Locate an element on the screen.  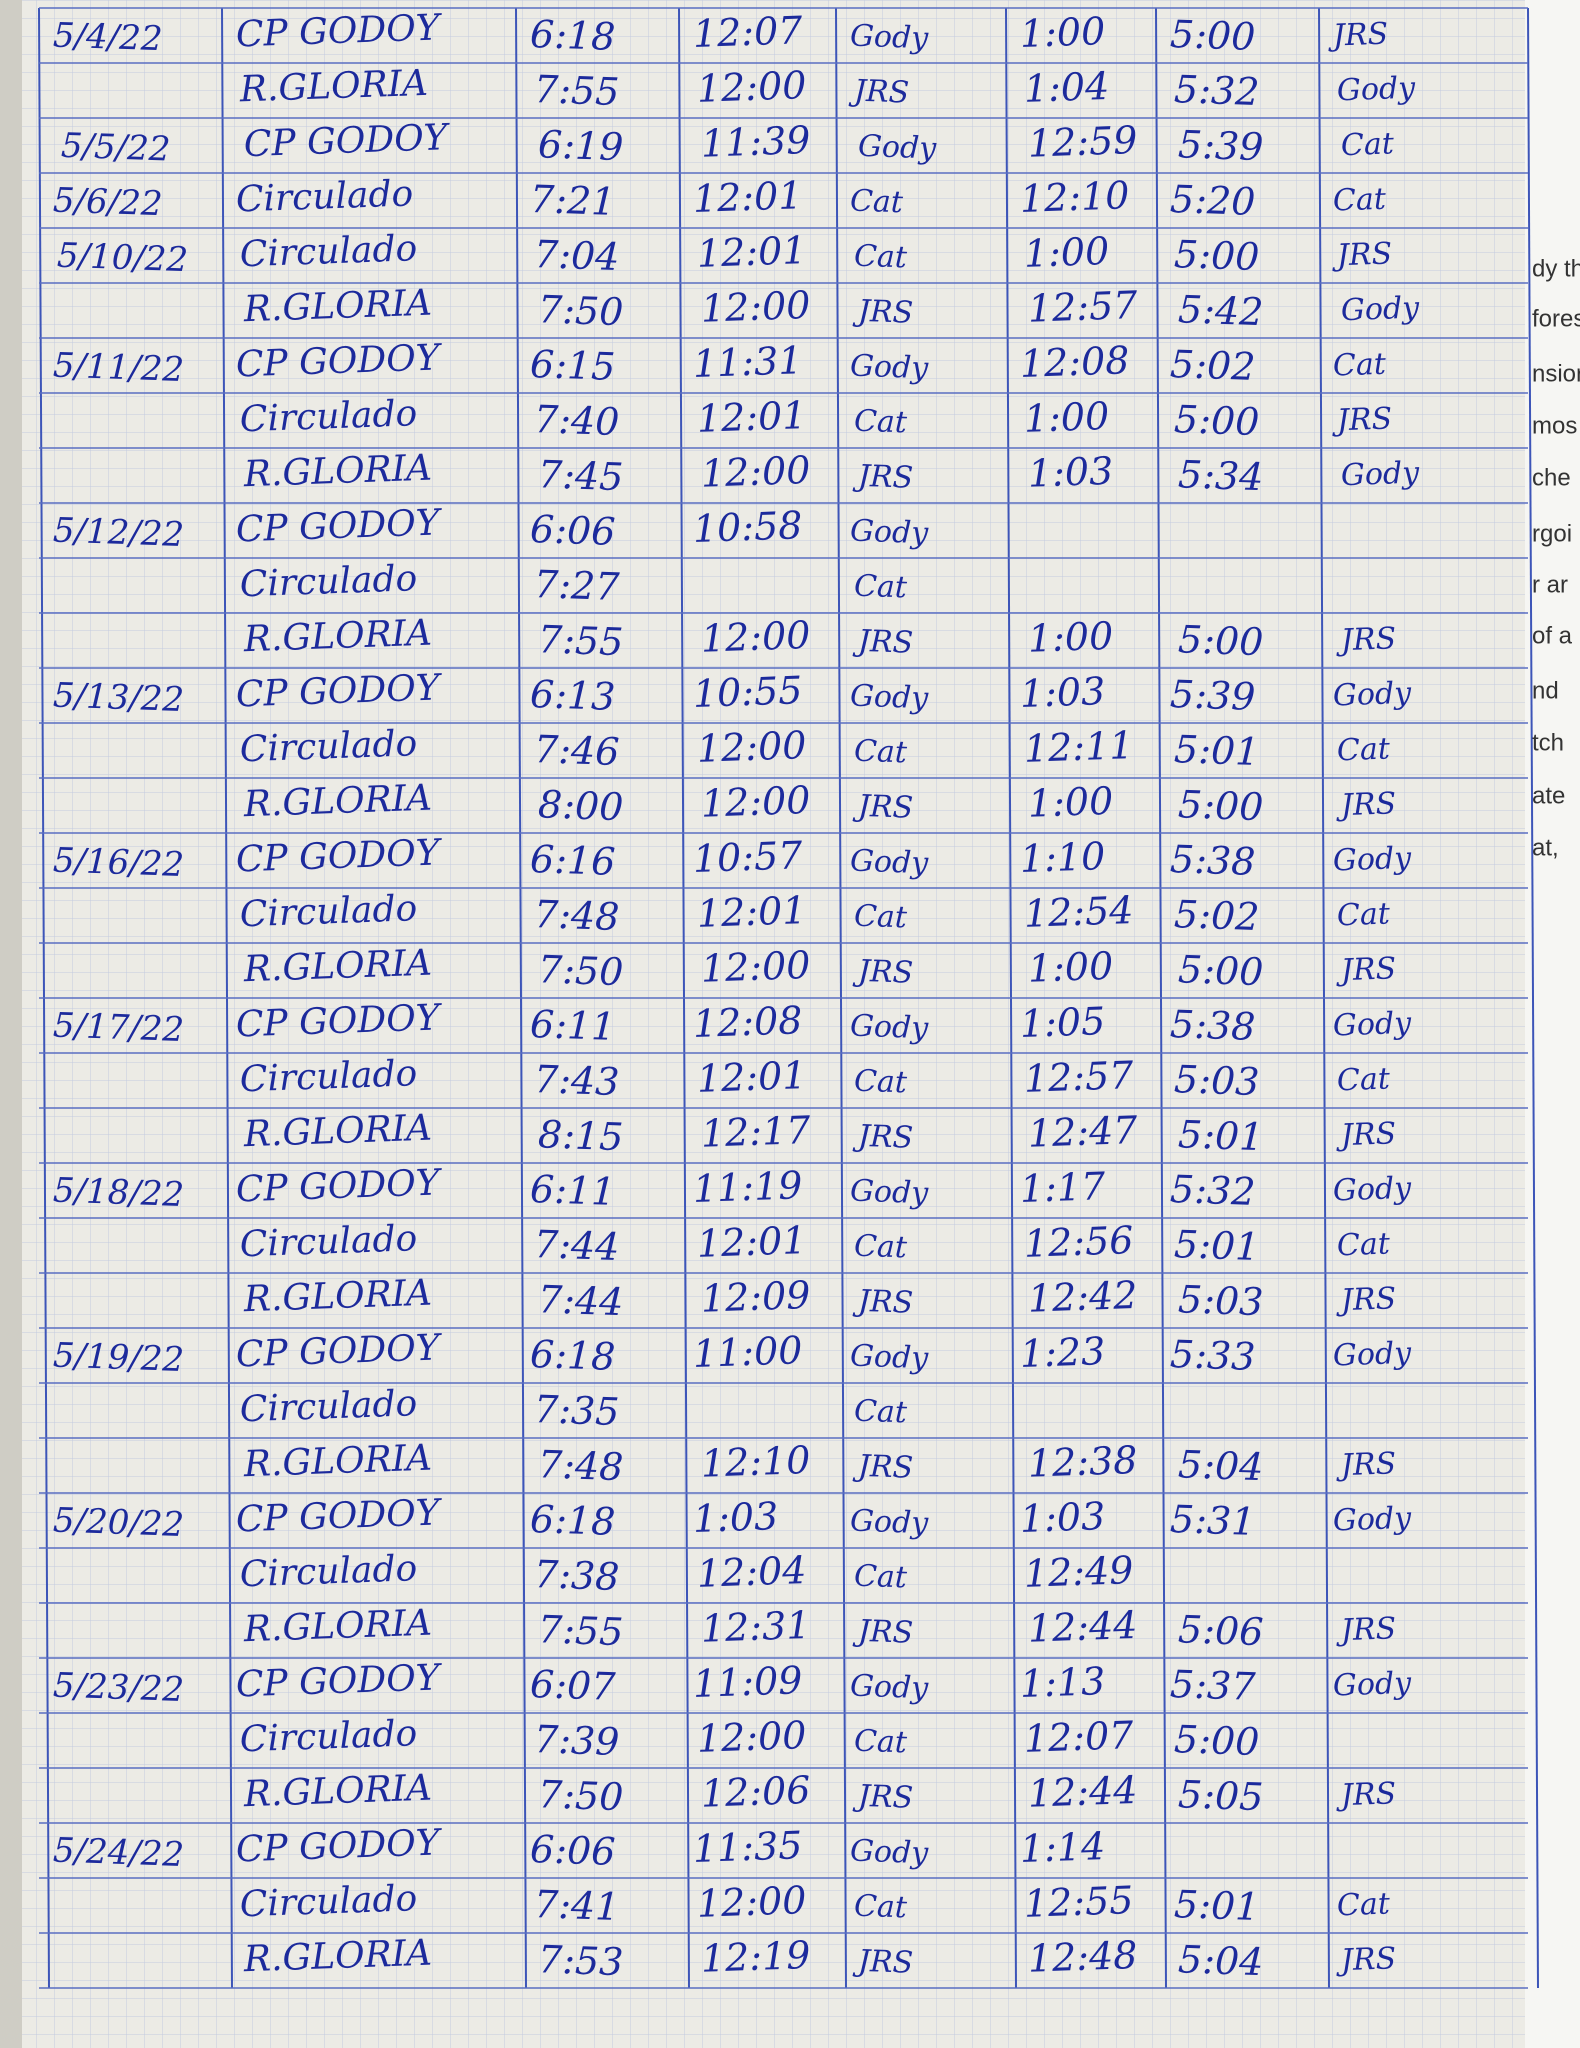
lunch-in: 1:17 is located at coordinates (1063, 1187).